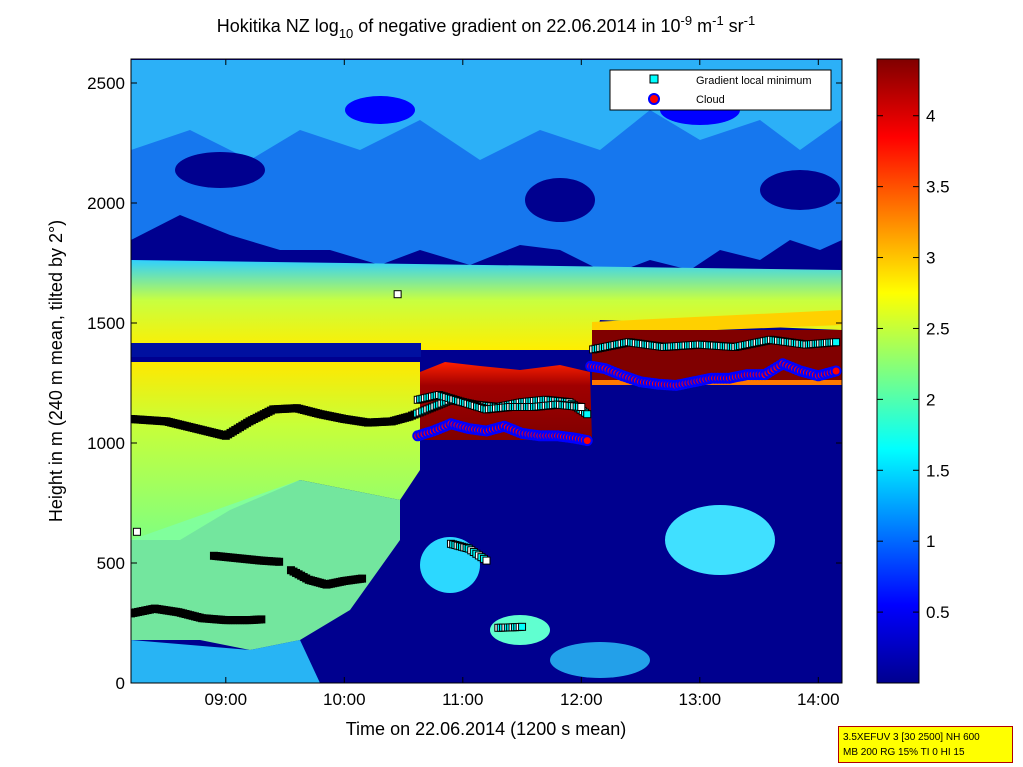  What do you see at coordinates (938, 470) in the screenshot?
I see `colorbar-tick-label: 1.5` at bounding box center [938, 470].